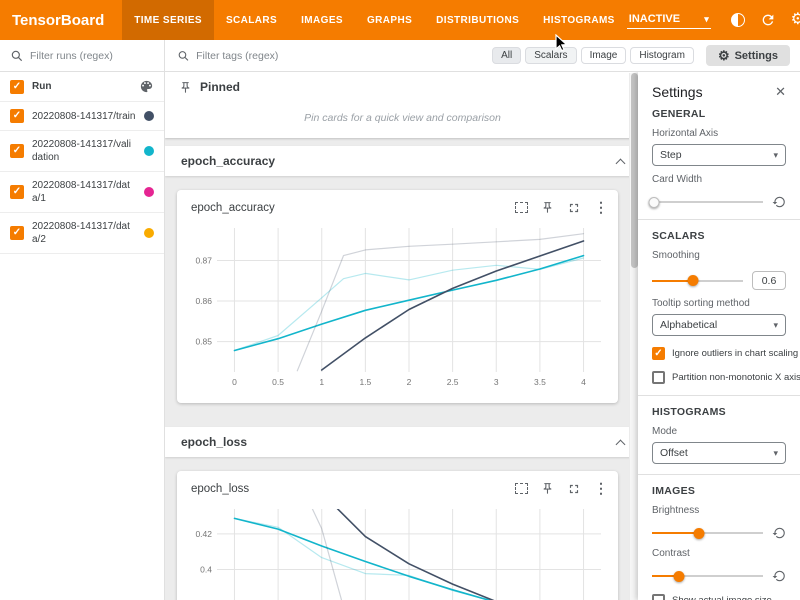 The image size is (800, 600). What do you see at coordinates (658, 377) in the screenshot?
I see `partition-x-axis-checkbox: ✓` at bounding box center [658, 377].